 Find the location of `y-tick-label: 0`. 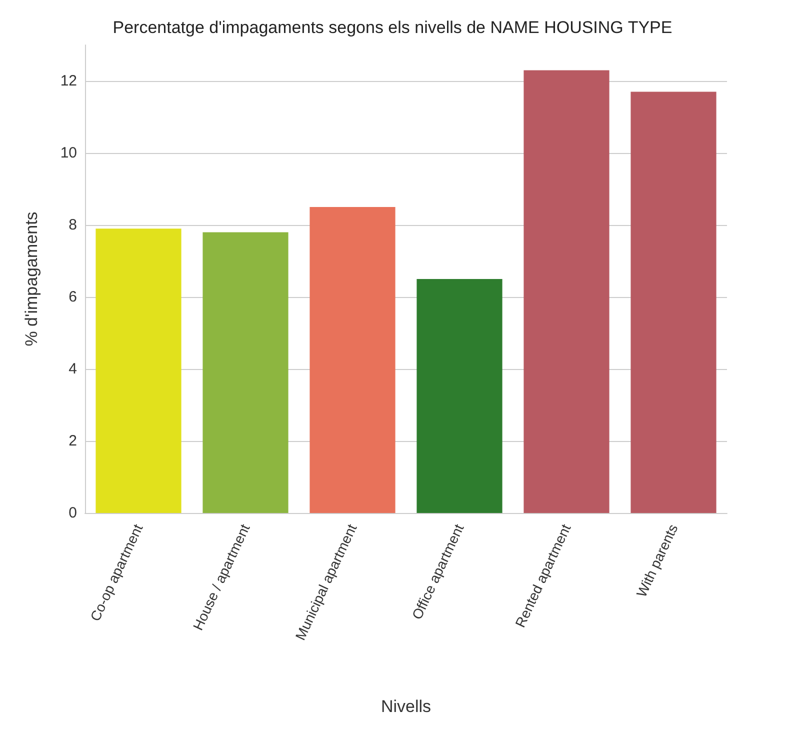

y-tick-label: 0 is located at coordinates (72, 513).